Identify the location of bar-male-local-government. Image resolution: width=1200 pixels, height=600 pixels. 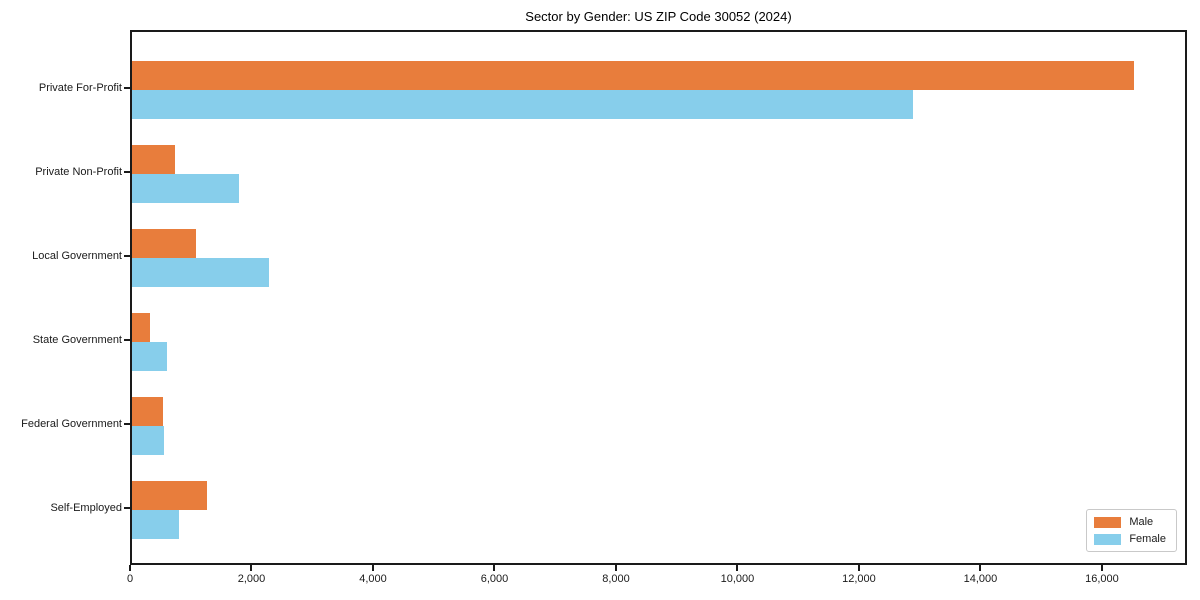
(164, 243).